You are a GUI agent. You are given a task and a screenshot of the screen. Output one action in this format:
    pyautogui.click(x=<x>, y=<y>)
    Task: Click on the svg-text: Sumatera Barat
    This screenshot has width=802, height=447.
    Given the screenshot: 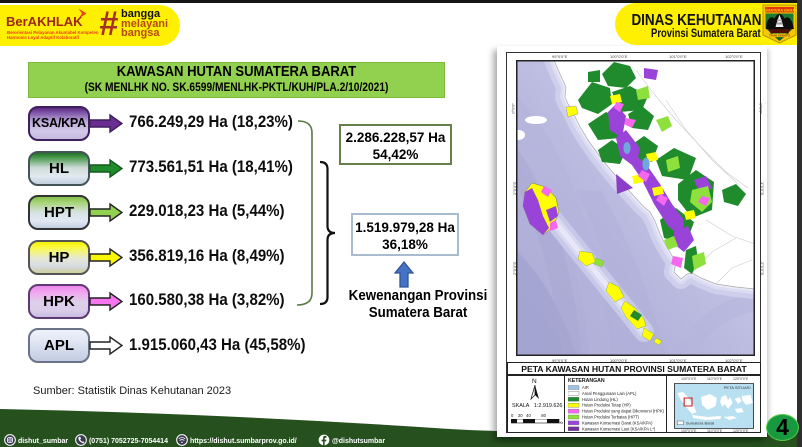 What is the action you would take?
    pyautogui.click(x=700, y=423)
    